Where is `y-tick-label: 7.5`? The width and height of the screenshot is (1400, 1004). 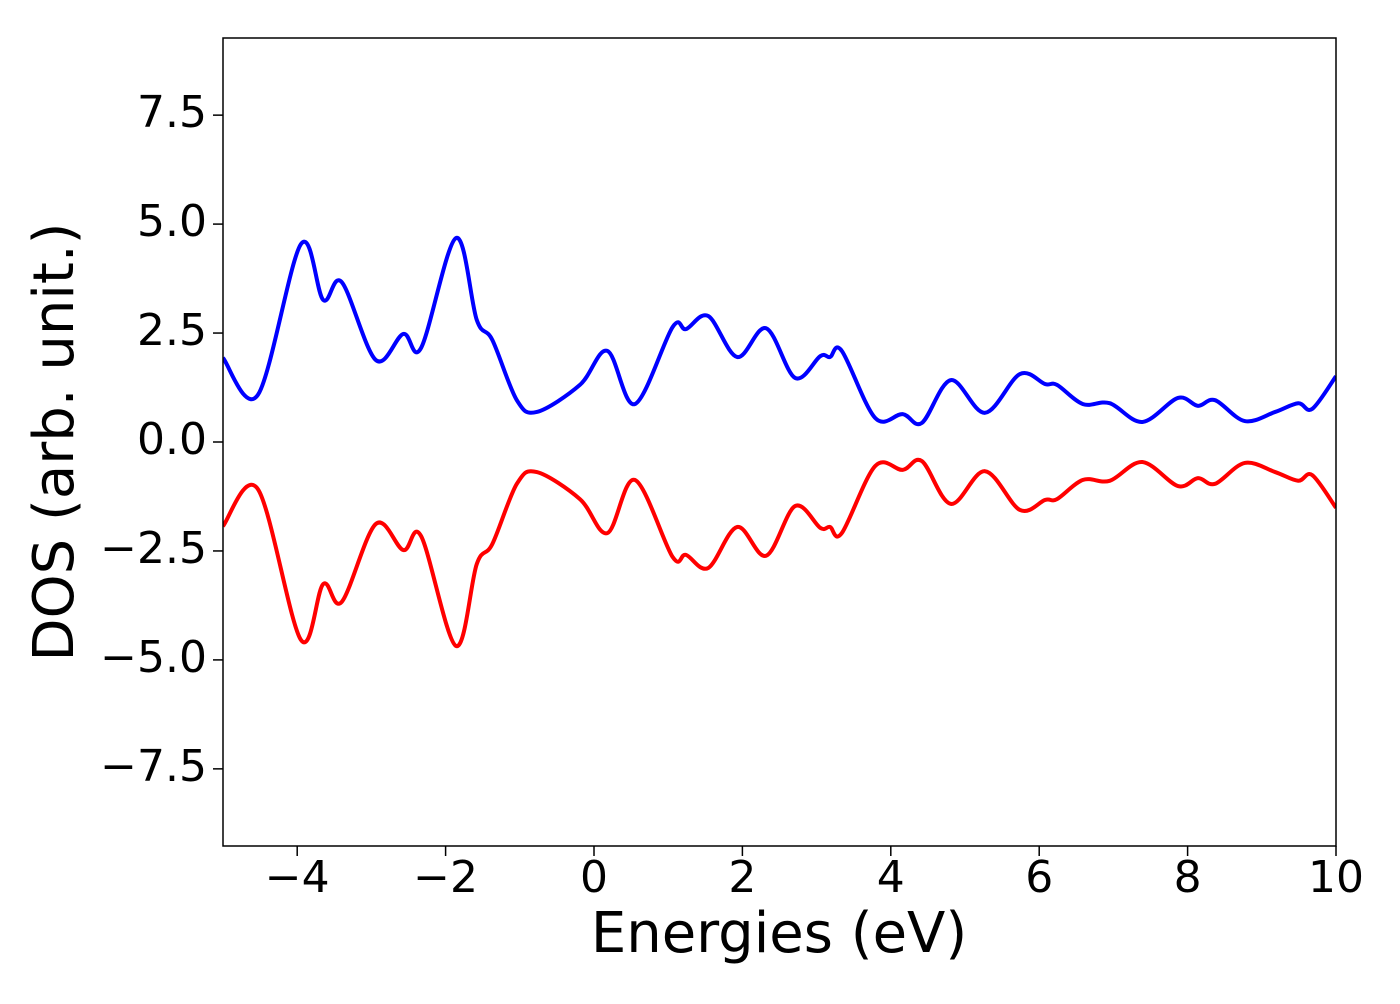 y-tick-label: 7.5 is located at coordinates (172, 112).